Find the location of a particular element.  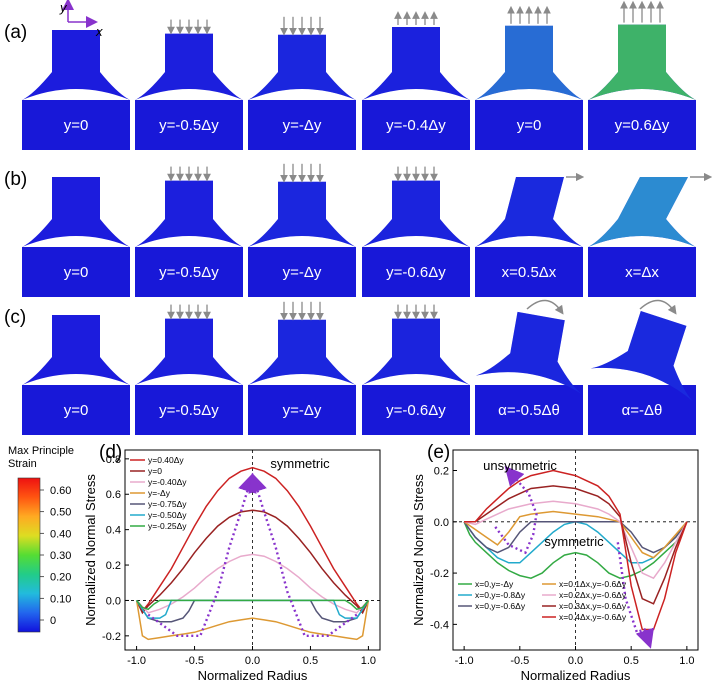

colorbar-tick-label: 0.10 is located at coordinates (60, 599).